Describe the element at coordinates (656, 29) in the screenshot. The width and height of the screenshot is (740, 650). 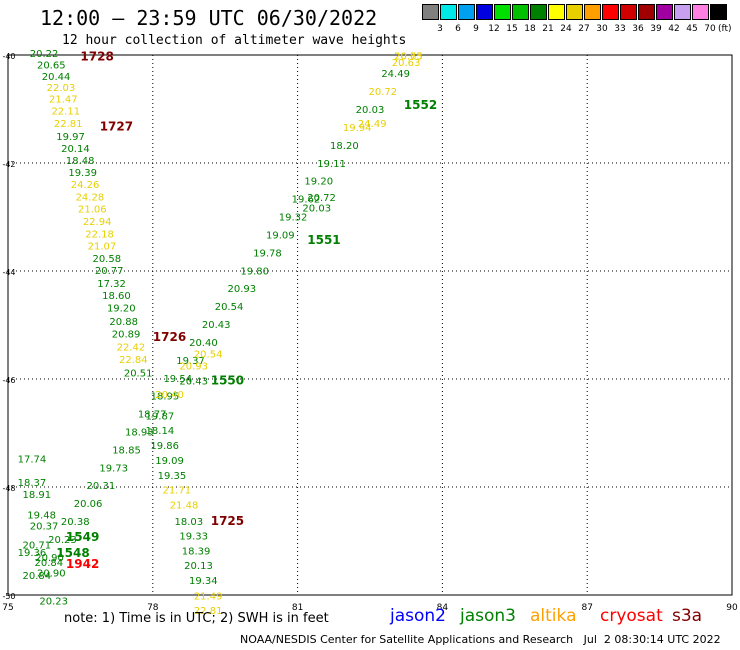
I see `legend-label: 39` at that location.